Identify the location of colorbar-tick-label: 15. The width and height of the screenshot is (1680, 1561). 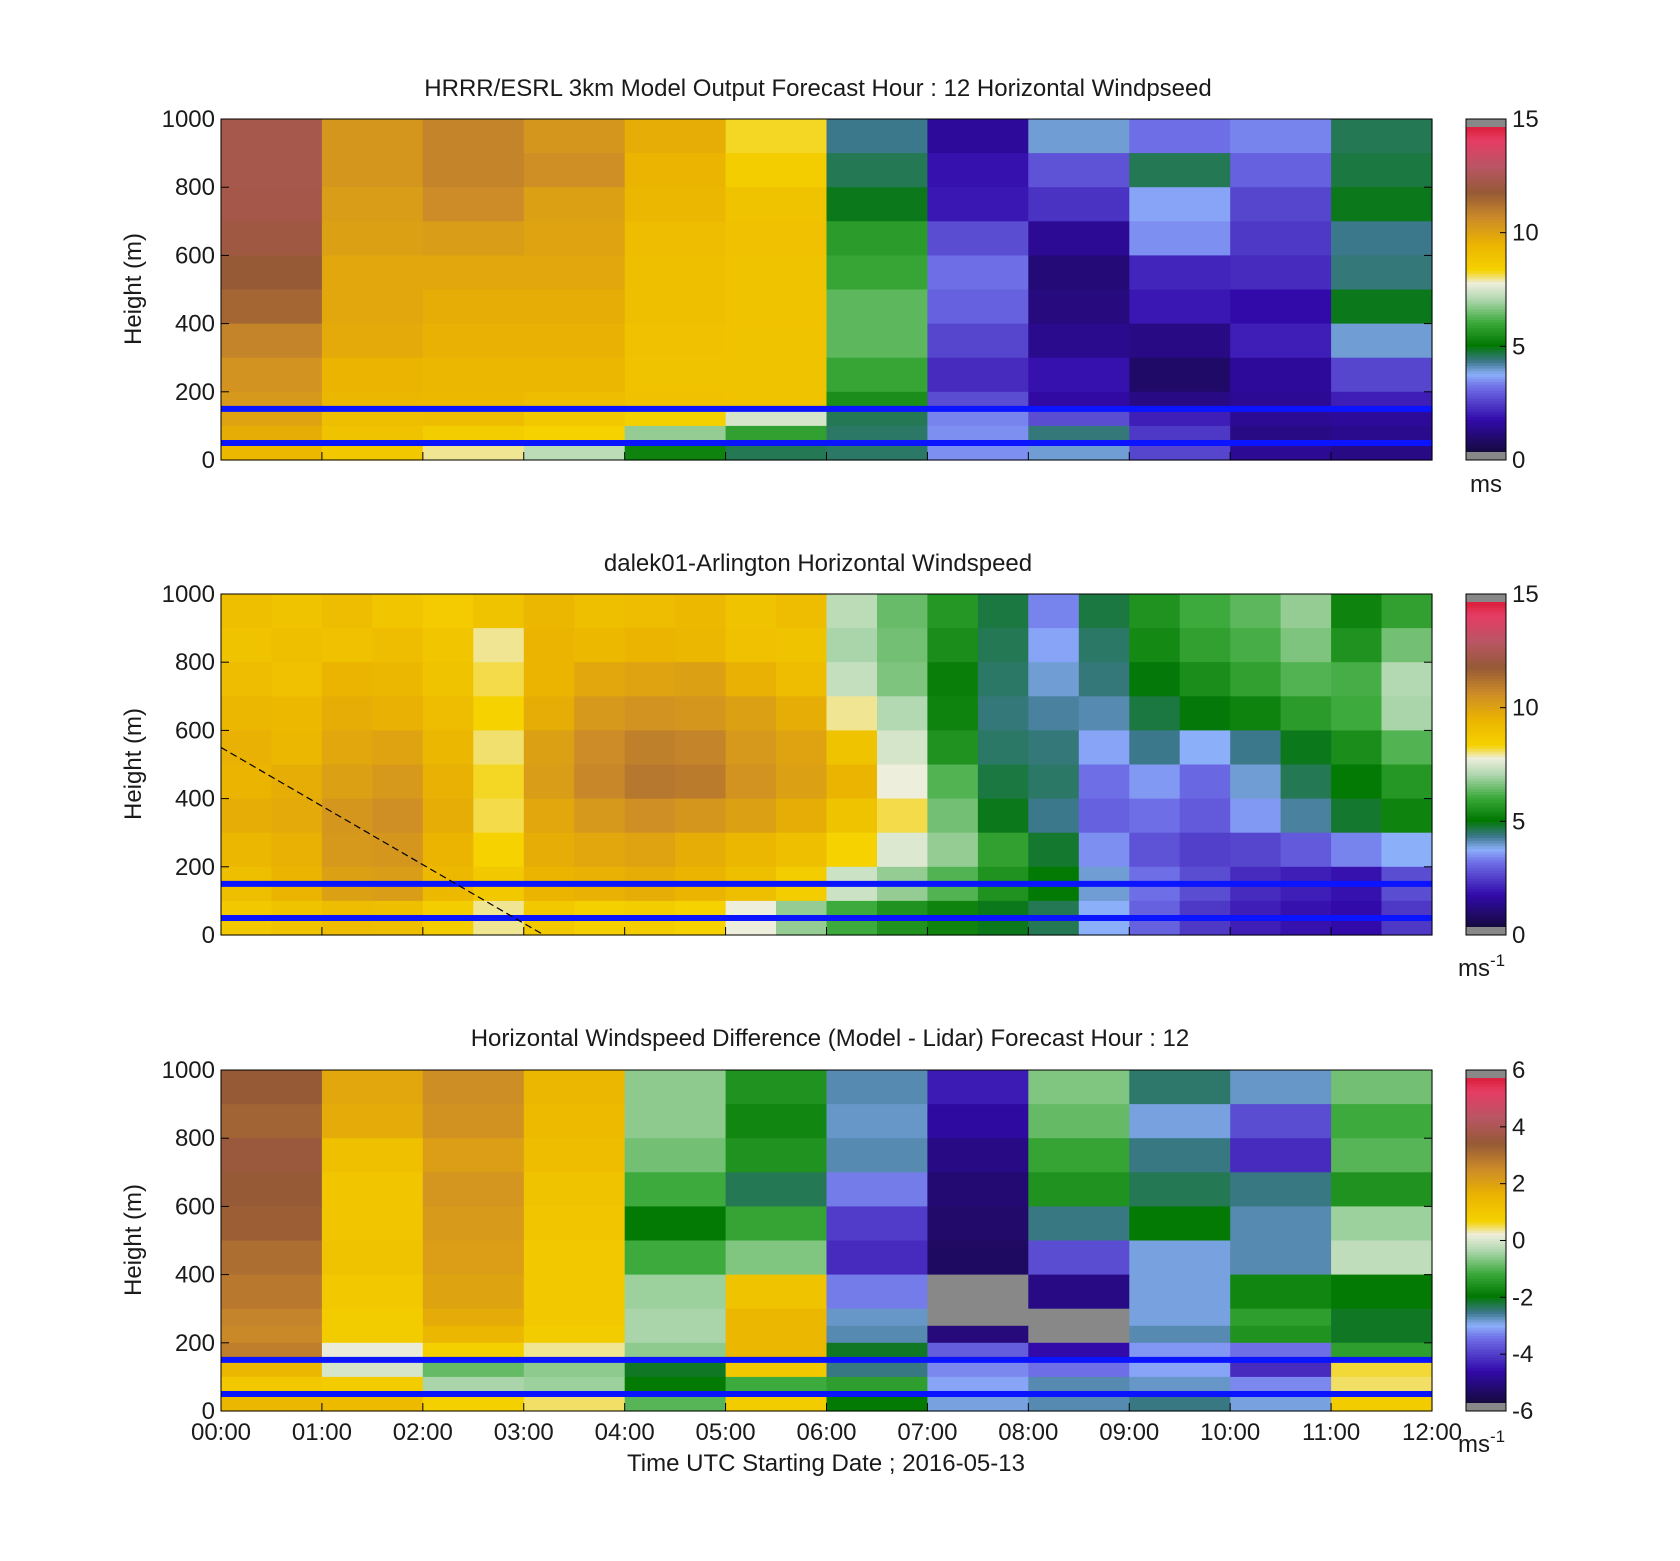
(1525, 594).